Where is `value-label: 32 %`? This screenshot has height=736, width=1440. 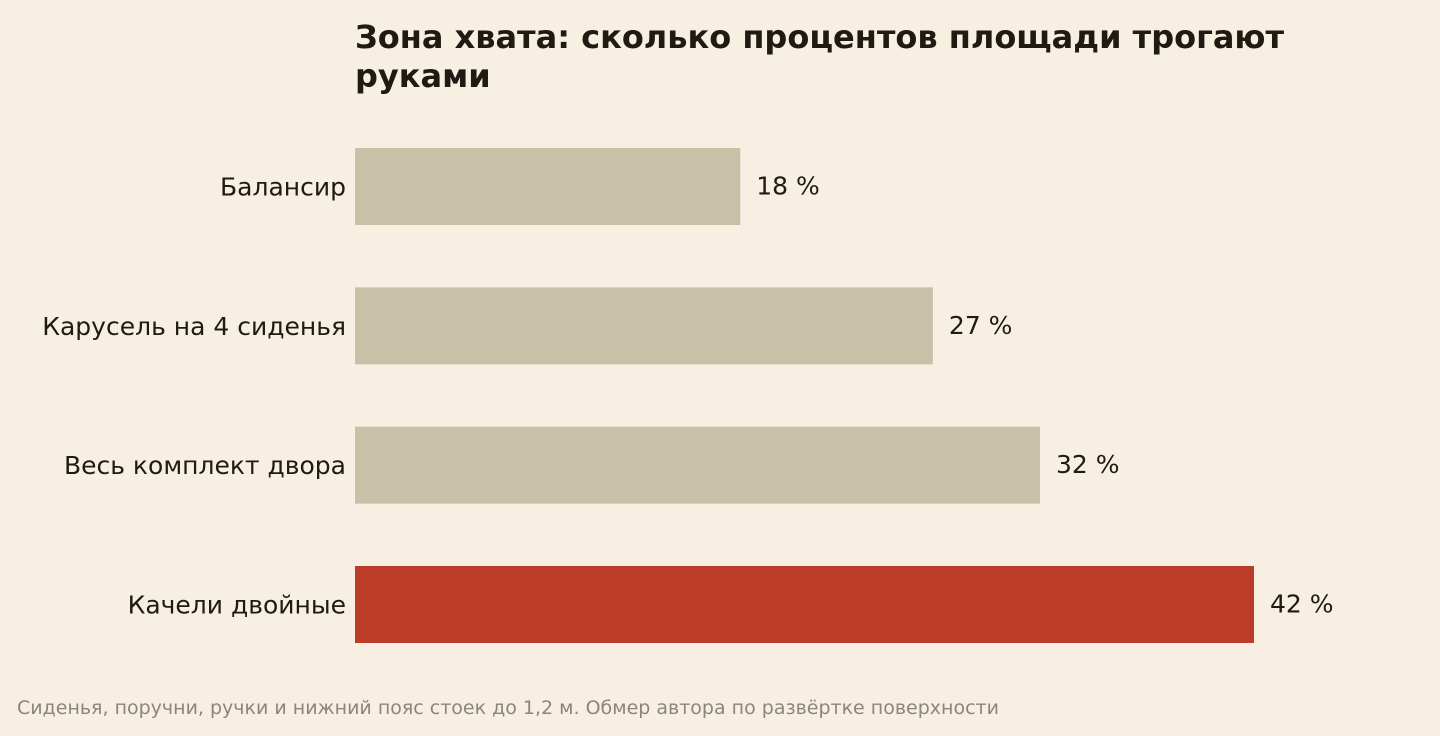
value-label: 32 % is located at coordinates (1088, 464).